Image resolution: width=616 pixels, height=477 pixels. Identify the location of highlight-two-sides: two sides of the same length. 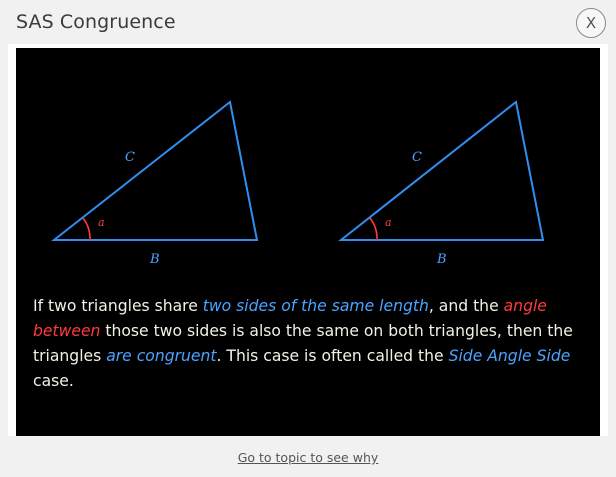
(315, 306).